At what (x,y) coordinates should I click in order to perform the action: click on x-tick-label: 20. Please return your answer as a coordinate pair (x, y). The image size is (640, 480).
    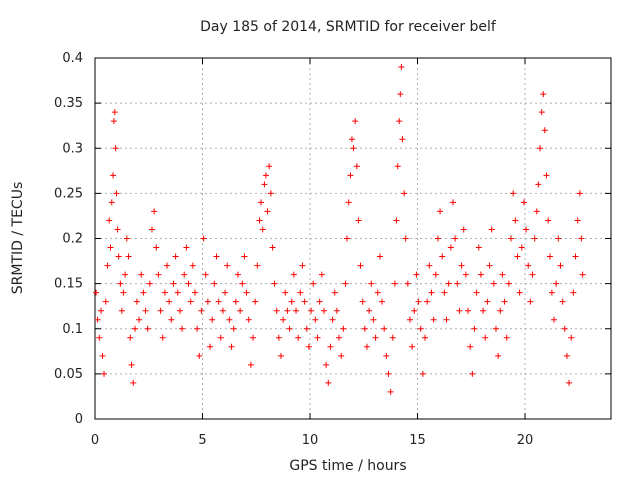
    Looking at the image, I should click on (525, 440).